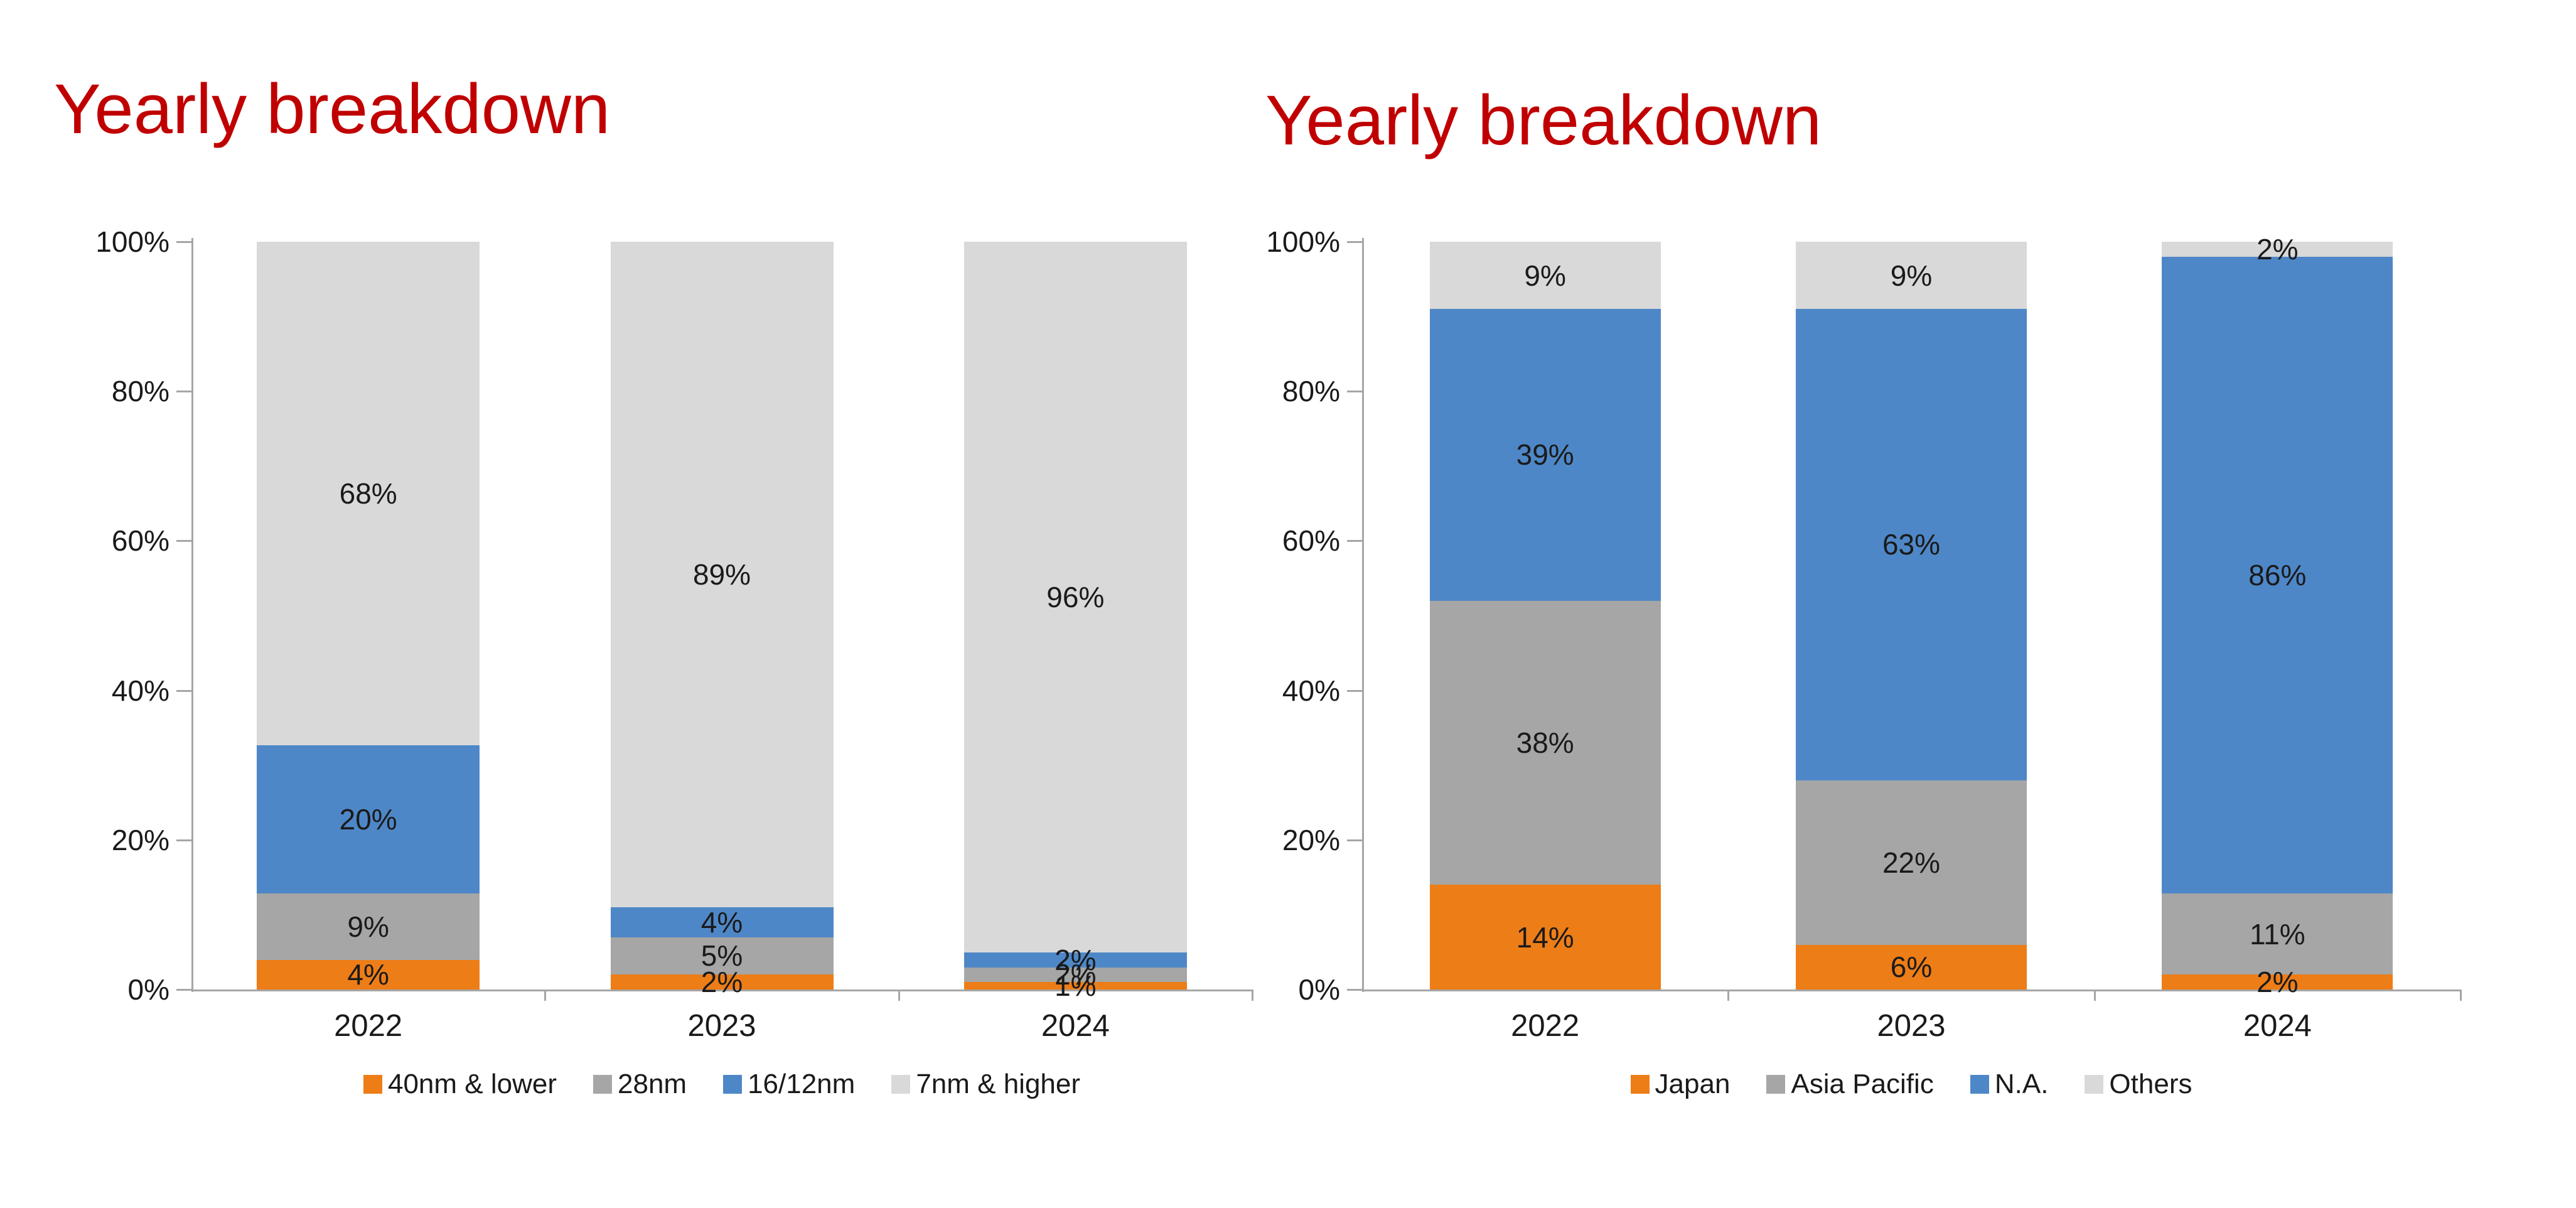 This screenshot has height=1208, width=2576. I want to click on segment-label: 39%, so click(1545, 454).